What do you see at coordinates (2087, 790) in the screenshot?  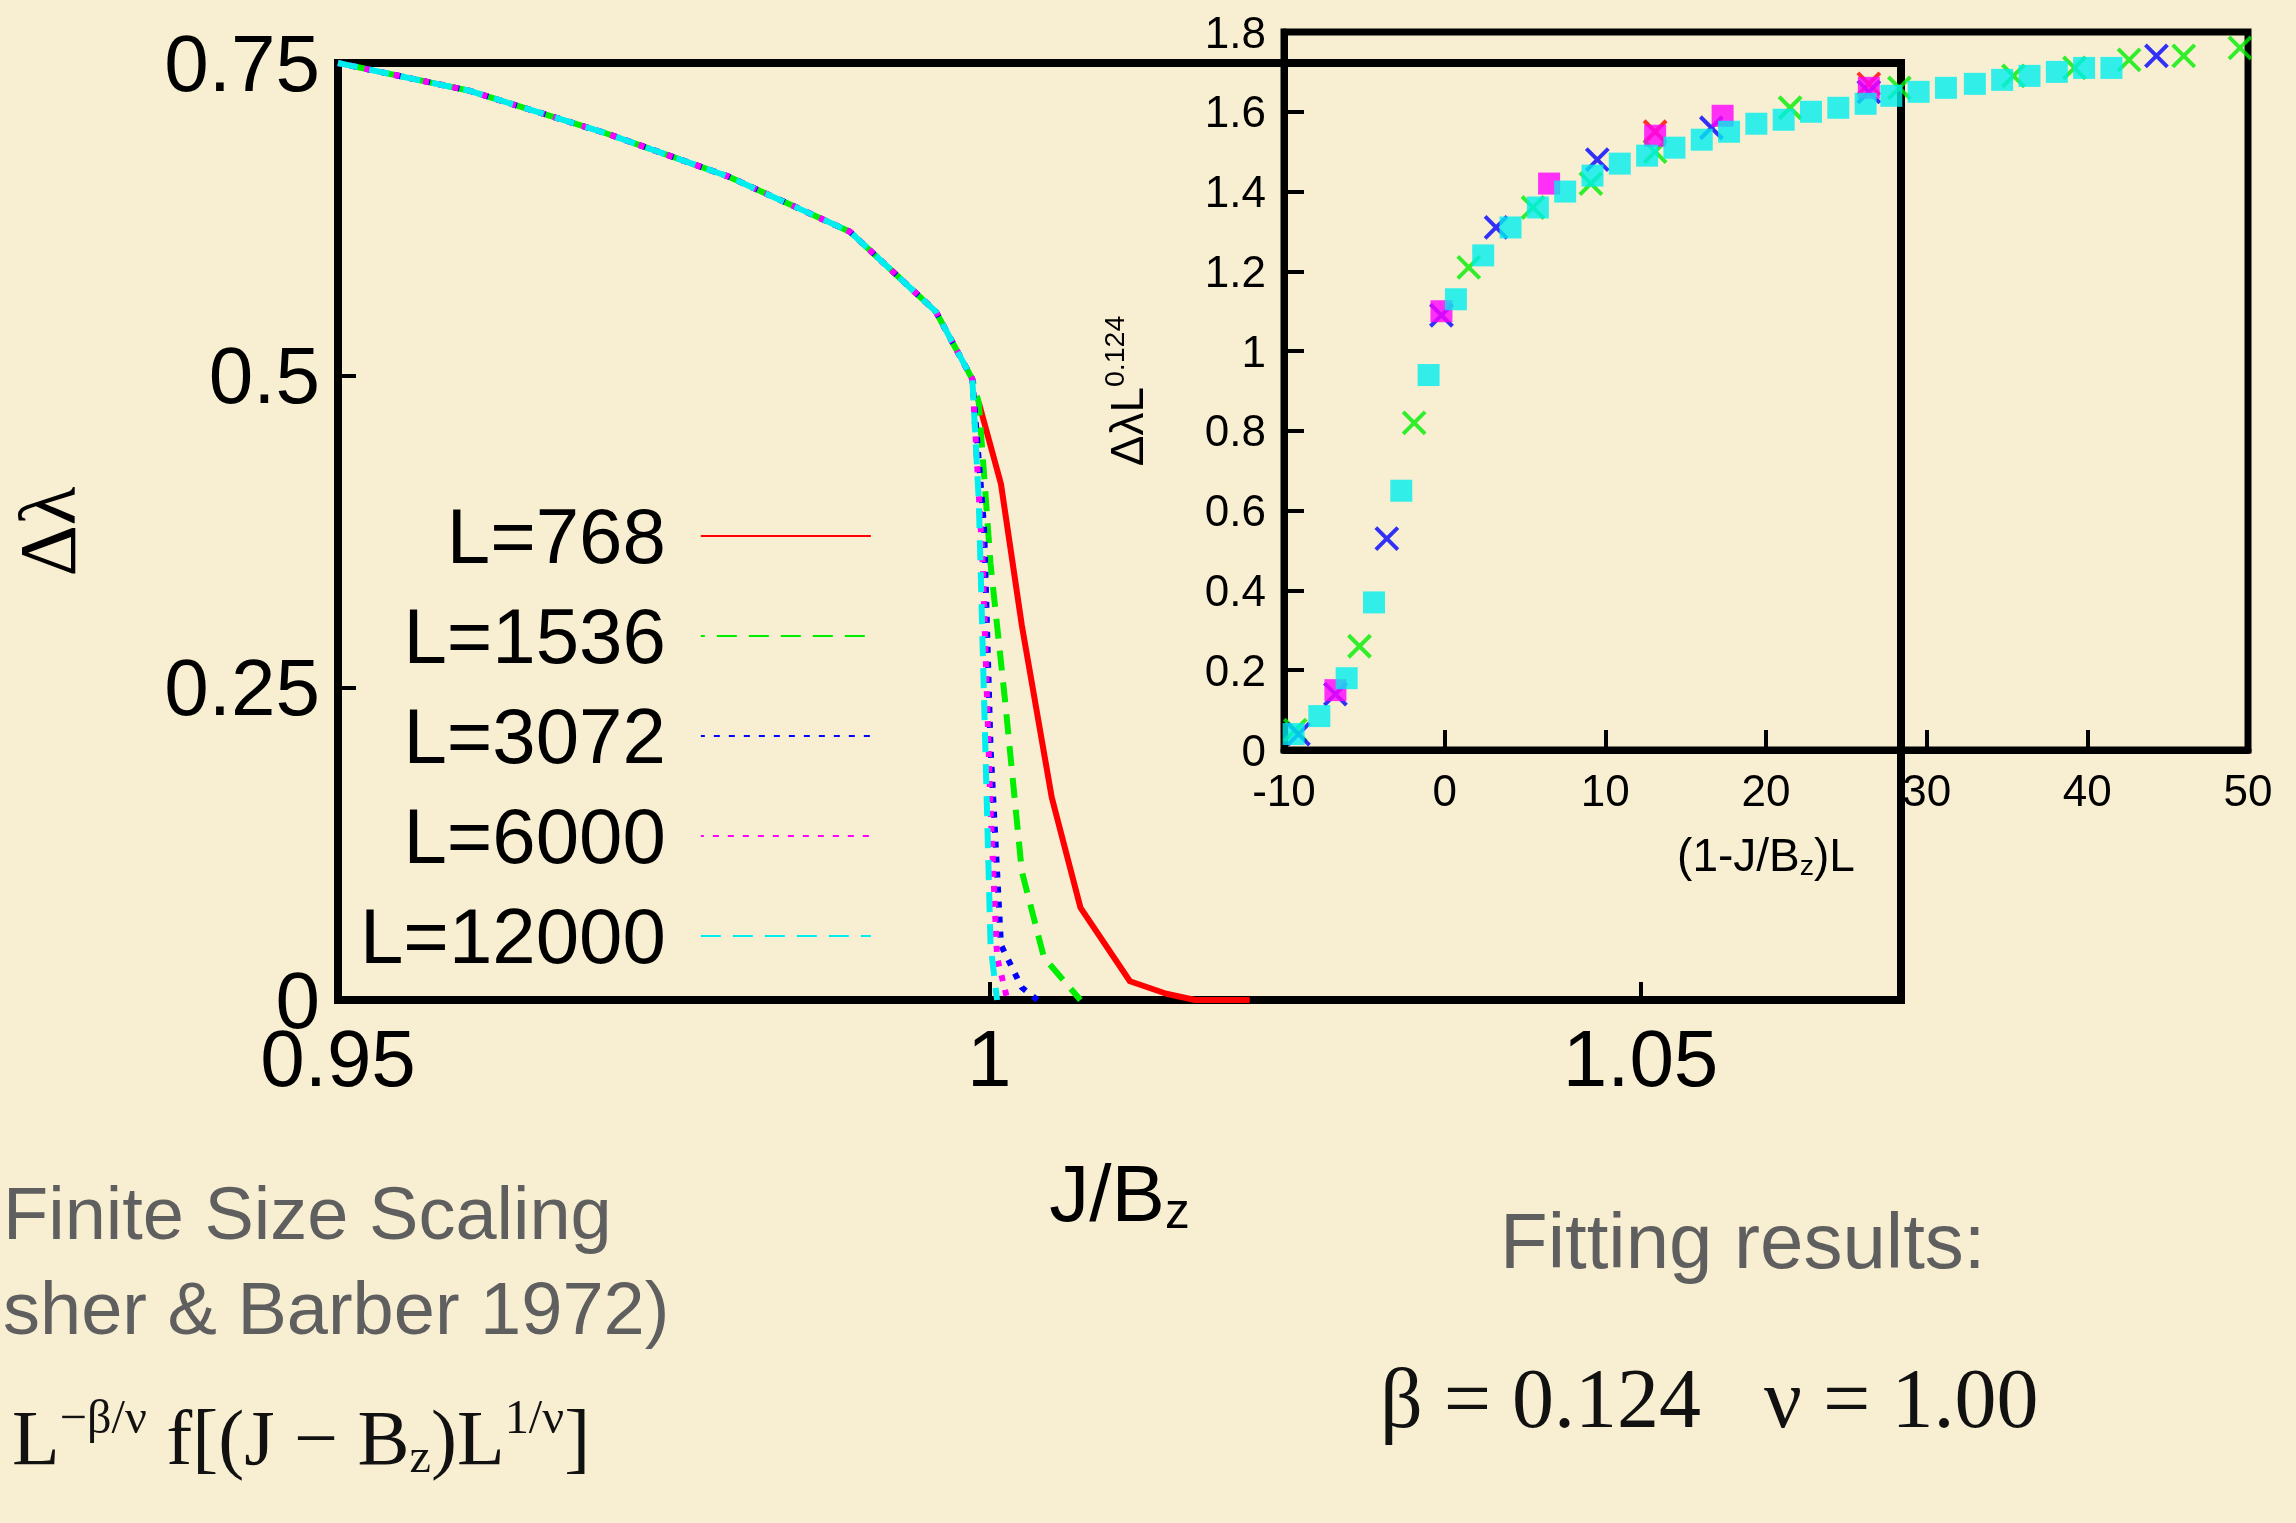 I see `x-tick-label: 40` at bounding box center [2087, 790].